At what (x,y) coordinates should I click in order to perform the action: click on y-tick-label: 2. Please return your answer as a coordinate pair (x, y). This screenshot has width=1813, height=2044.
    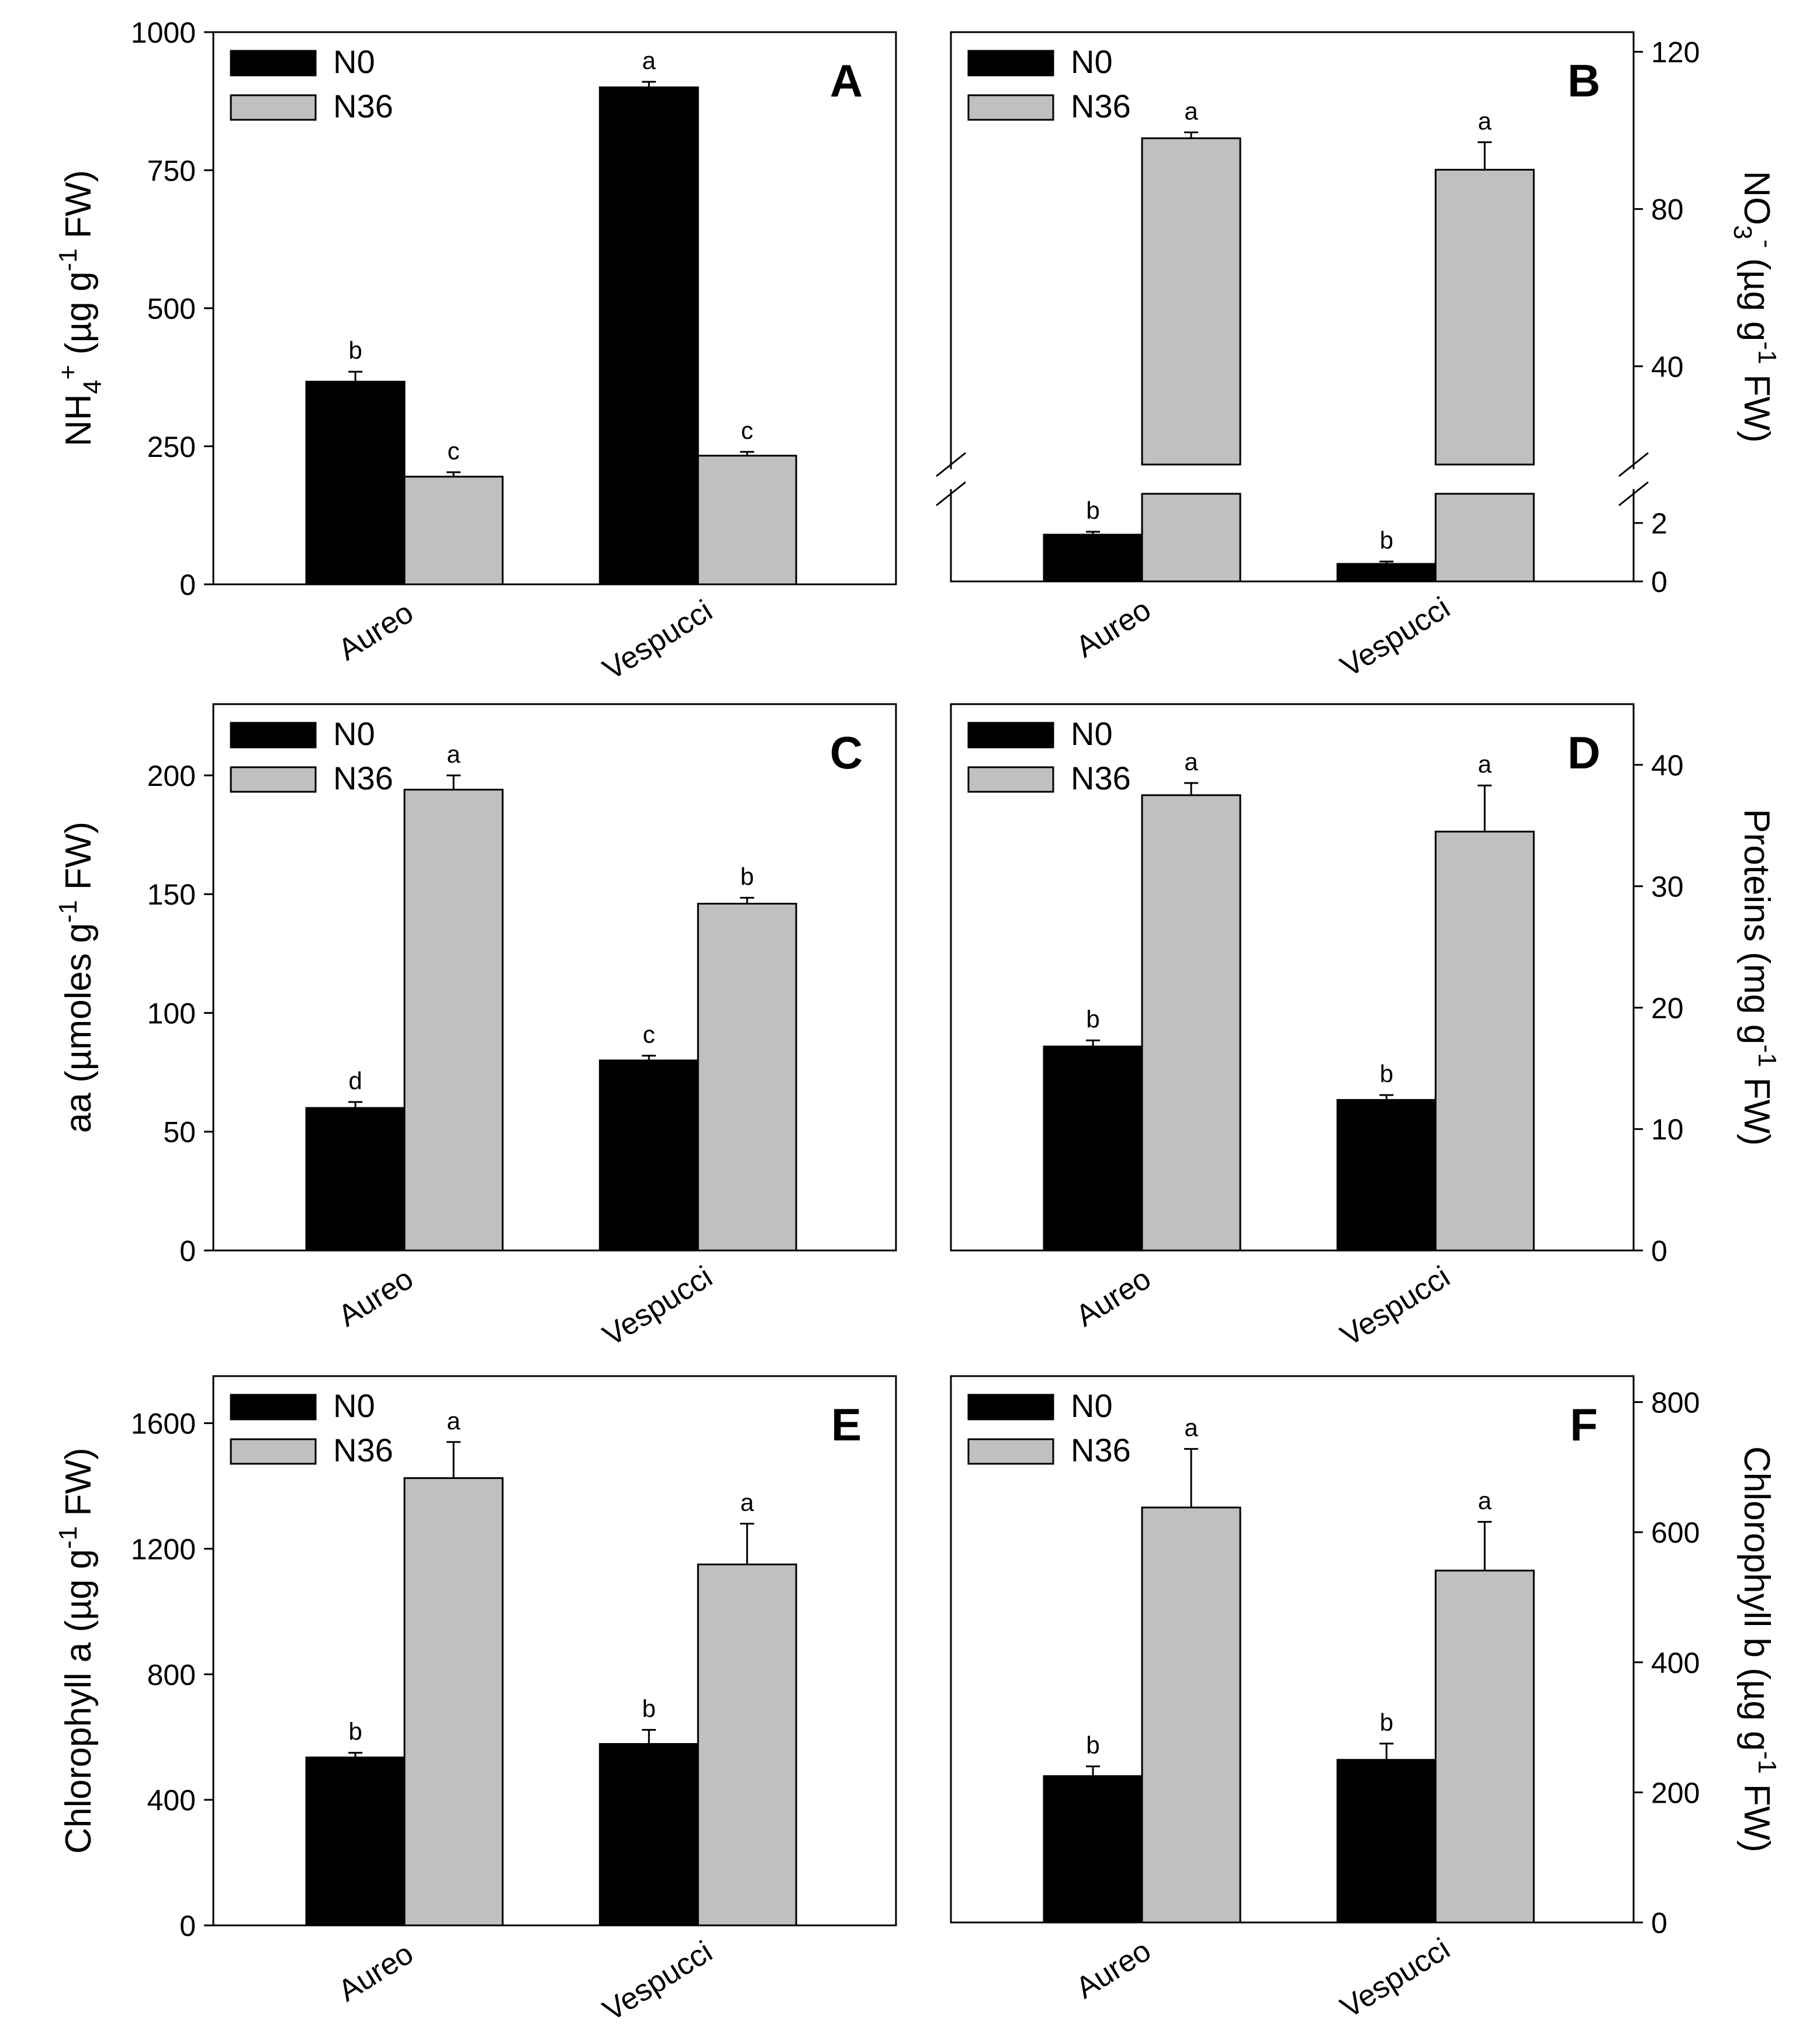
    Looking at the image, I should click on (1659, 523).